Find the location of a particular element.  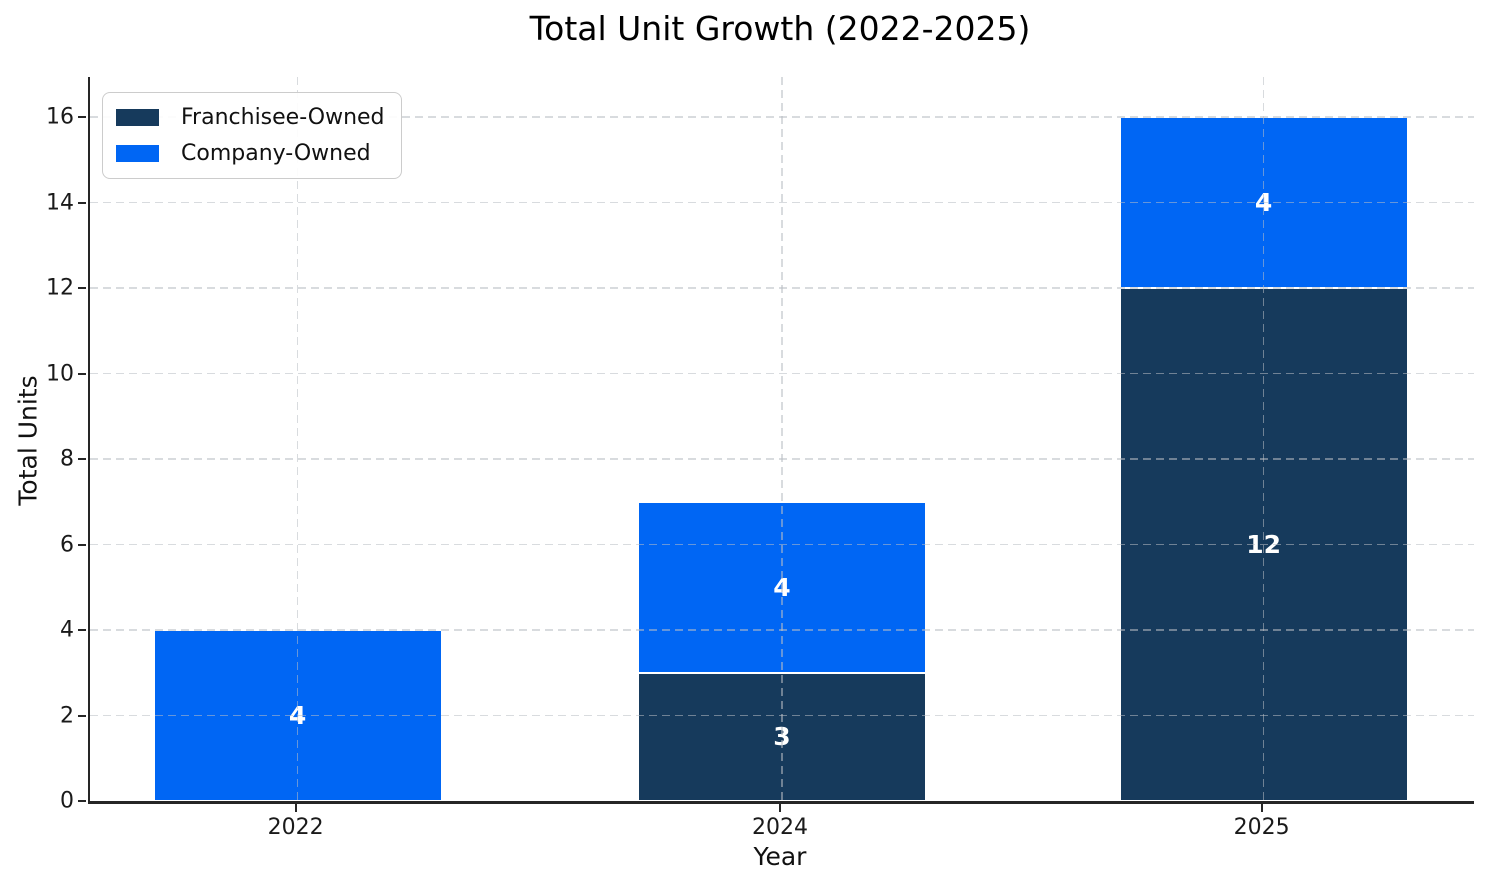

y-tick-label: 6 is located at coordinates (67, 545).